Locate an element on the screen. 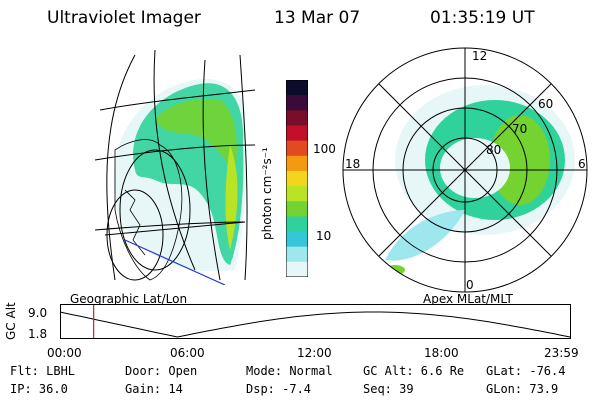  ring-label-60: 60 is located at coordinates (546, 104).